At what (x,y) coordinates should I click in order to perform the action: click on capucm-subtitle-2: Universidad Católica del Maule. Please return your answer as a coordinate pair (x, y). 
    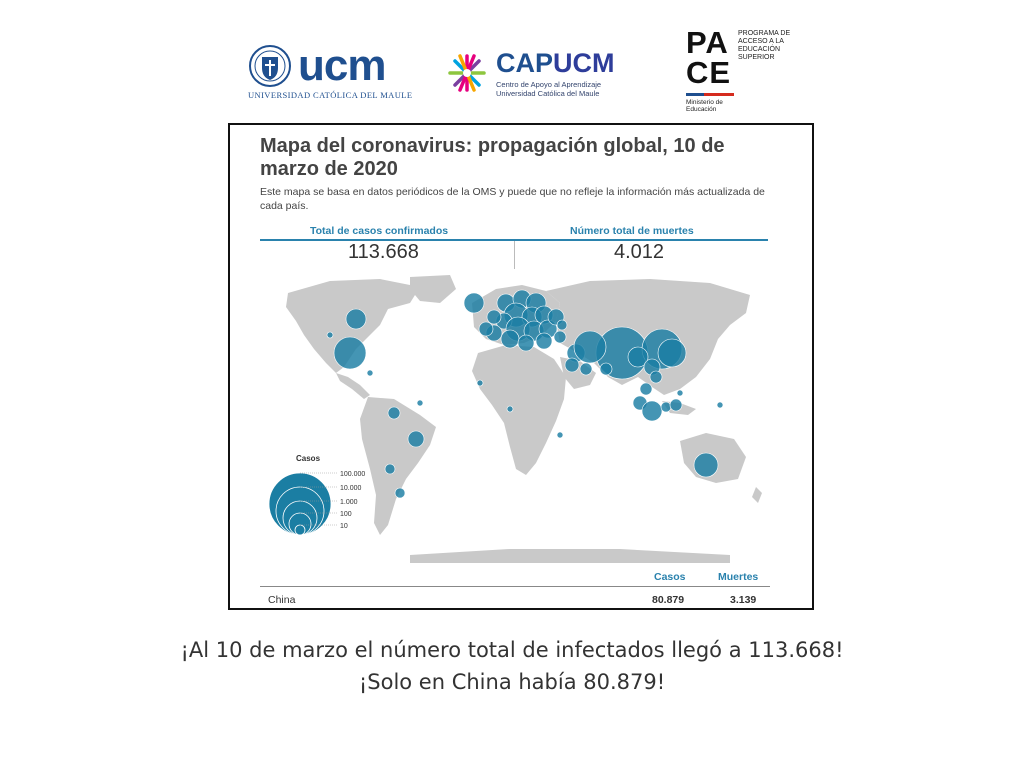
    Looking at the image, I should click on (548, 93).